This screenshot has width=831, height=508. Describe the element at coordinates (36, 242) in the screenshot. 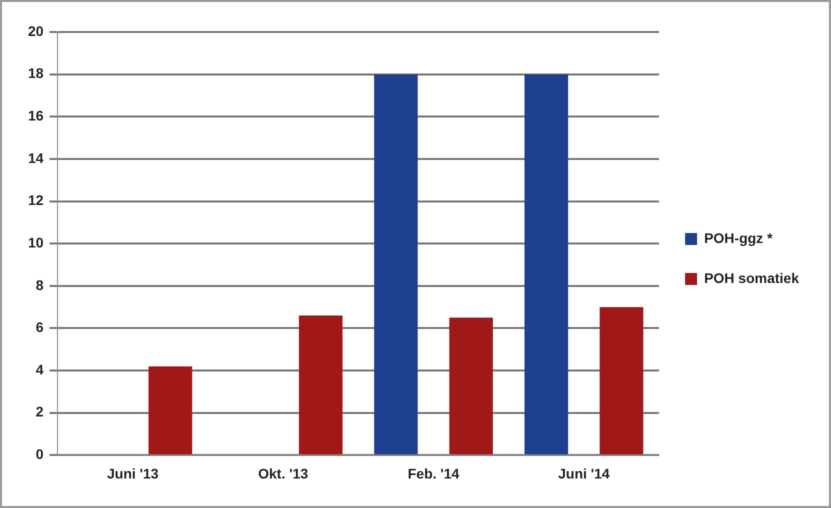

I see `y-tick-label: 10` at that location.